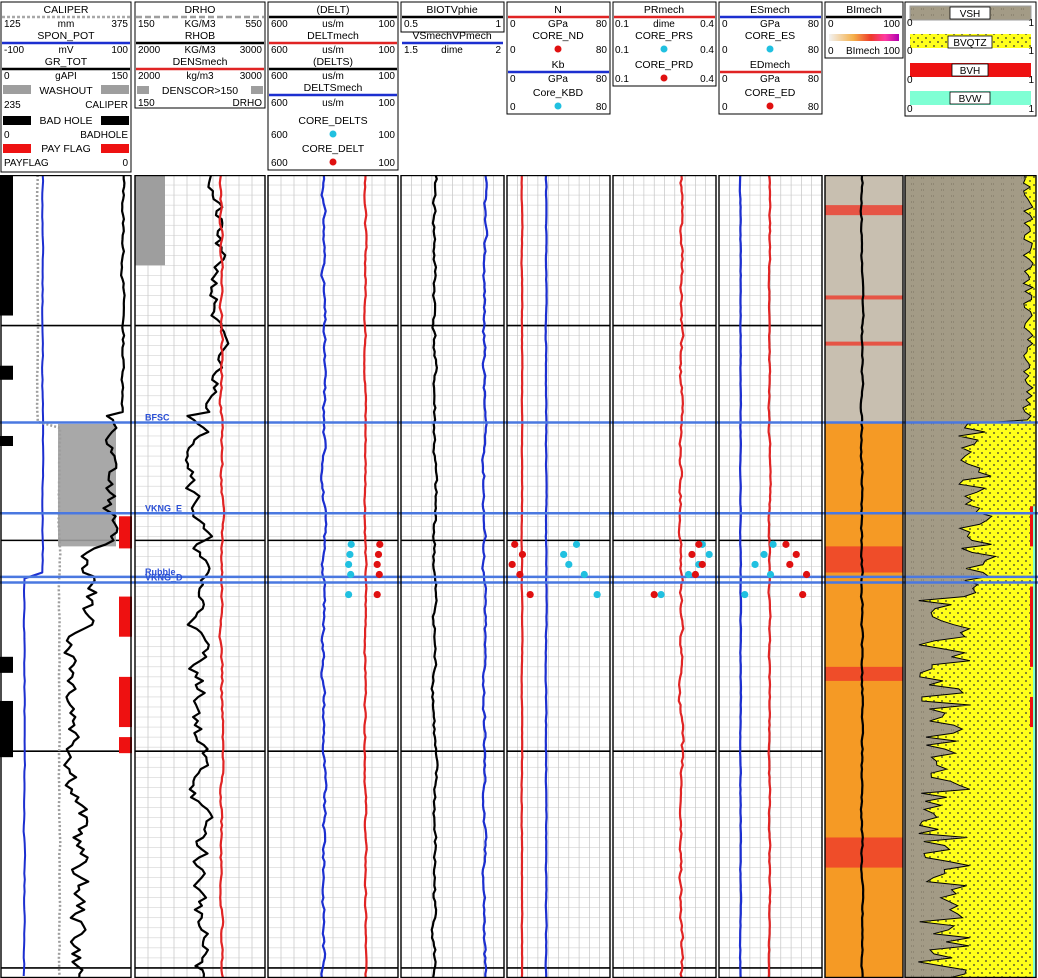  Describe the element at coordinates (977, 576) in the screenshot. I see `bvqtz-dots` at that location.